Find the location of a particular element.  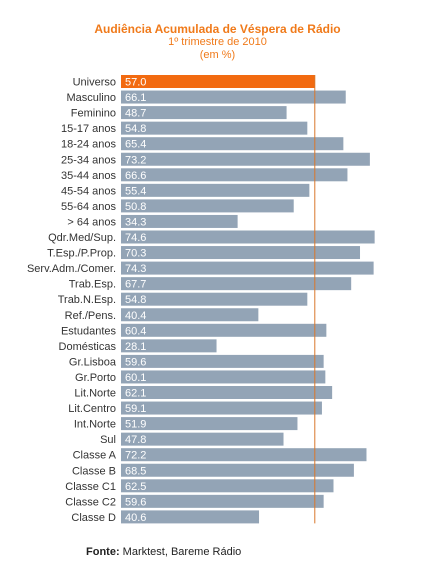

bar-classe-c2 is located at coordinates (222, 501).